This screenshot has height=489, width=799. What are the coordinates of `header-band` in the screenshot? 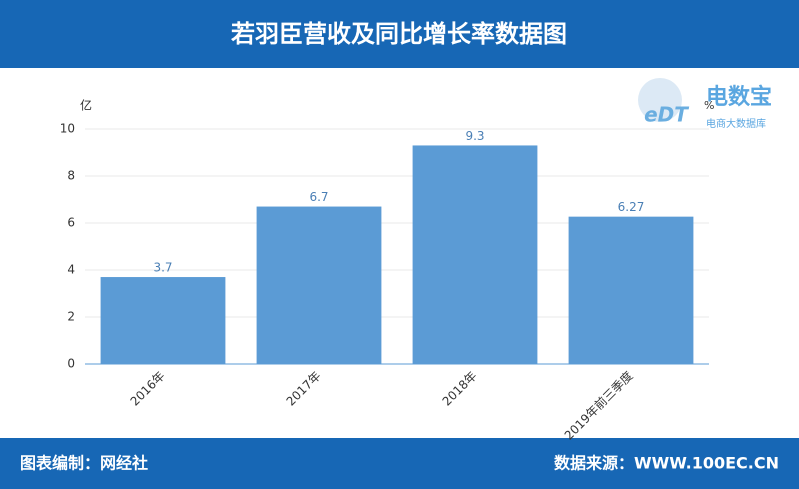 It's located at (399, 34).